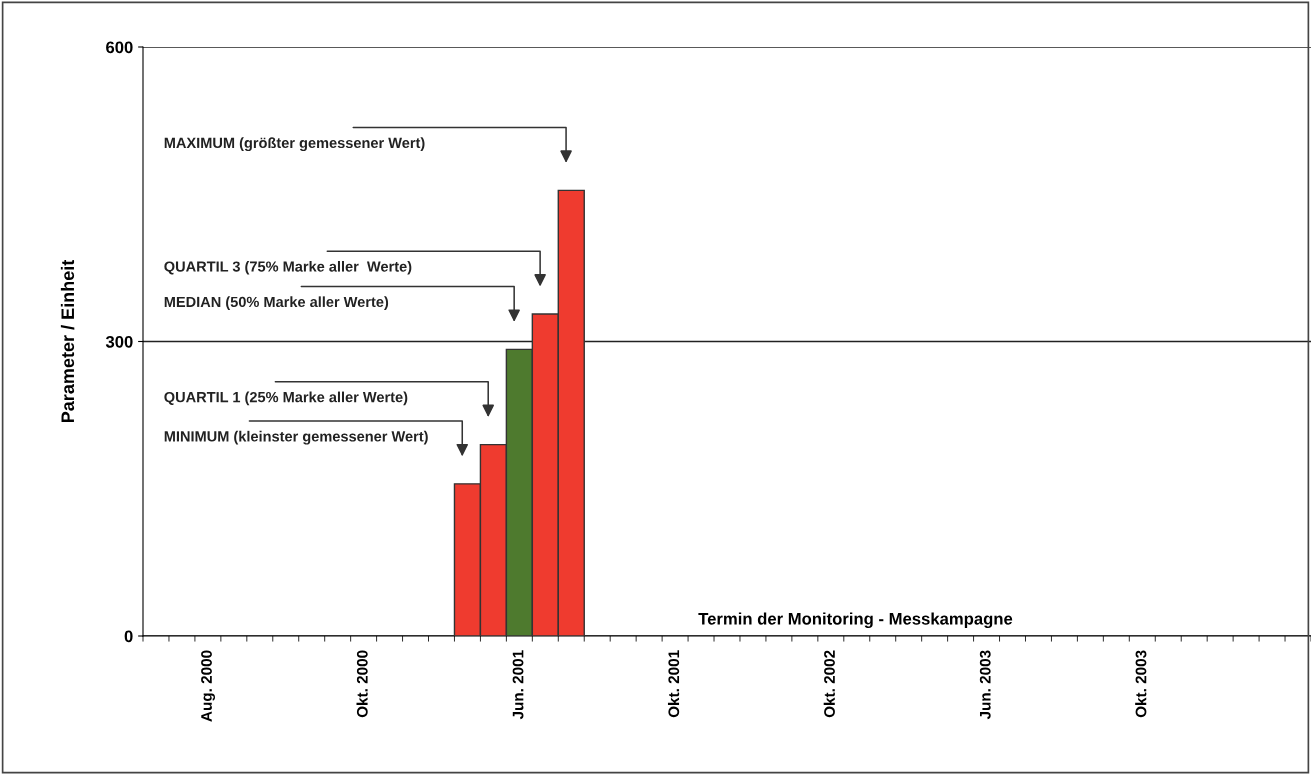 This screenshot has width=1311, height=775. What do you see at coordinates (286, 398) in the screenshot?
I see `annotation: QUARTIL 1 (25% Marke aller Werte)` at bounding box center [286, 398].